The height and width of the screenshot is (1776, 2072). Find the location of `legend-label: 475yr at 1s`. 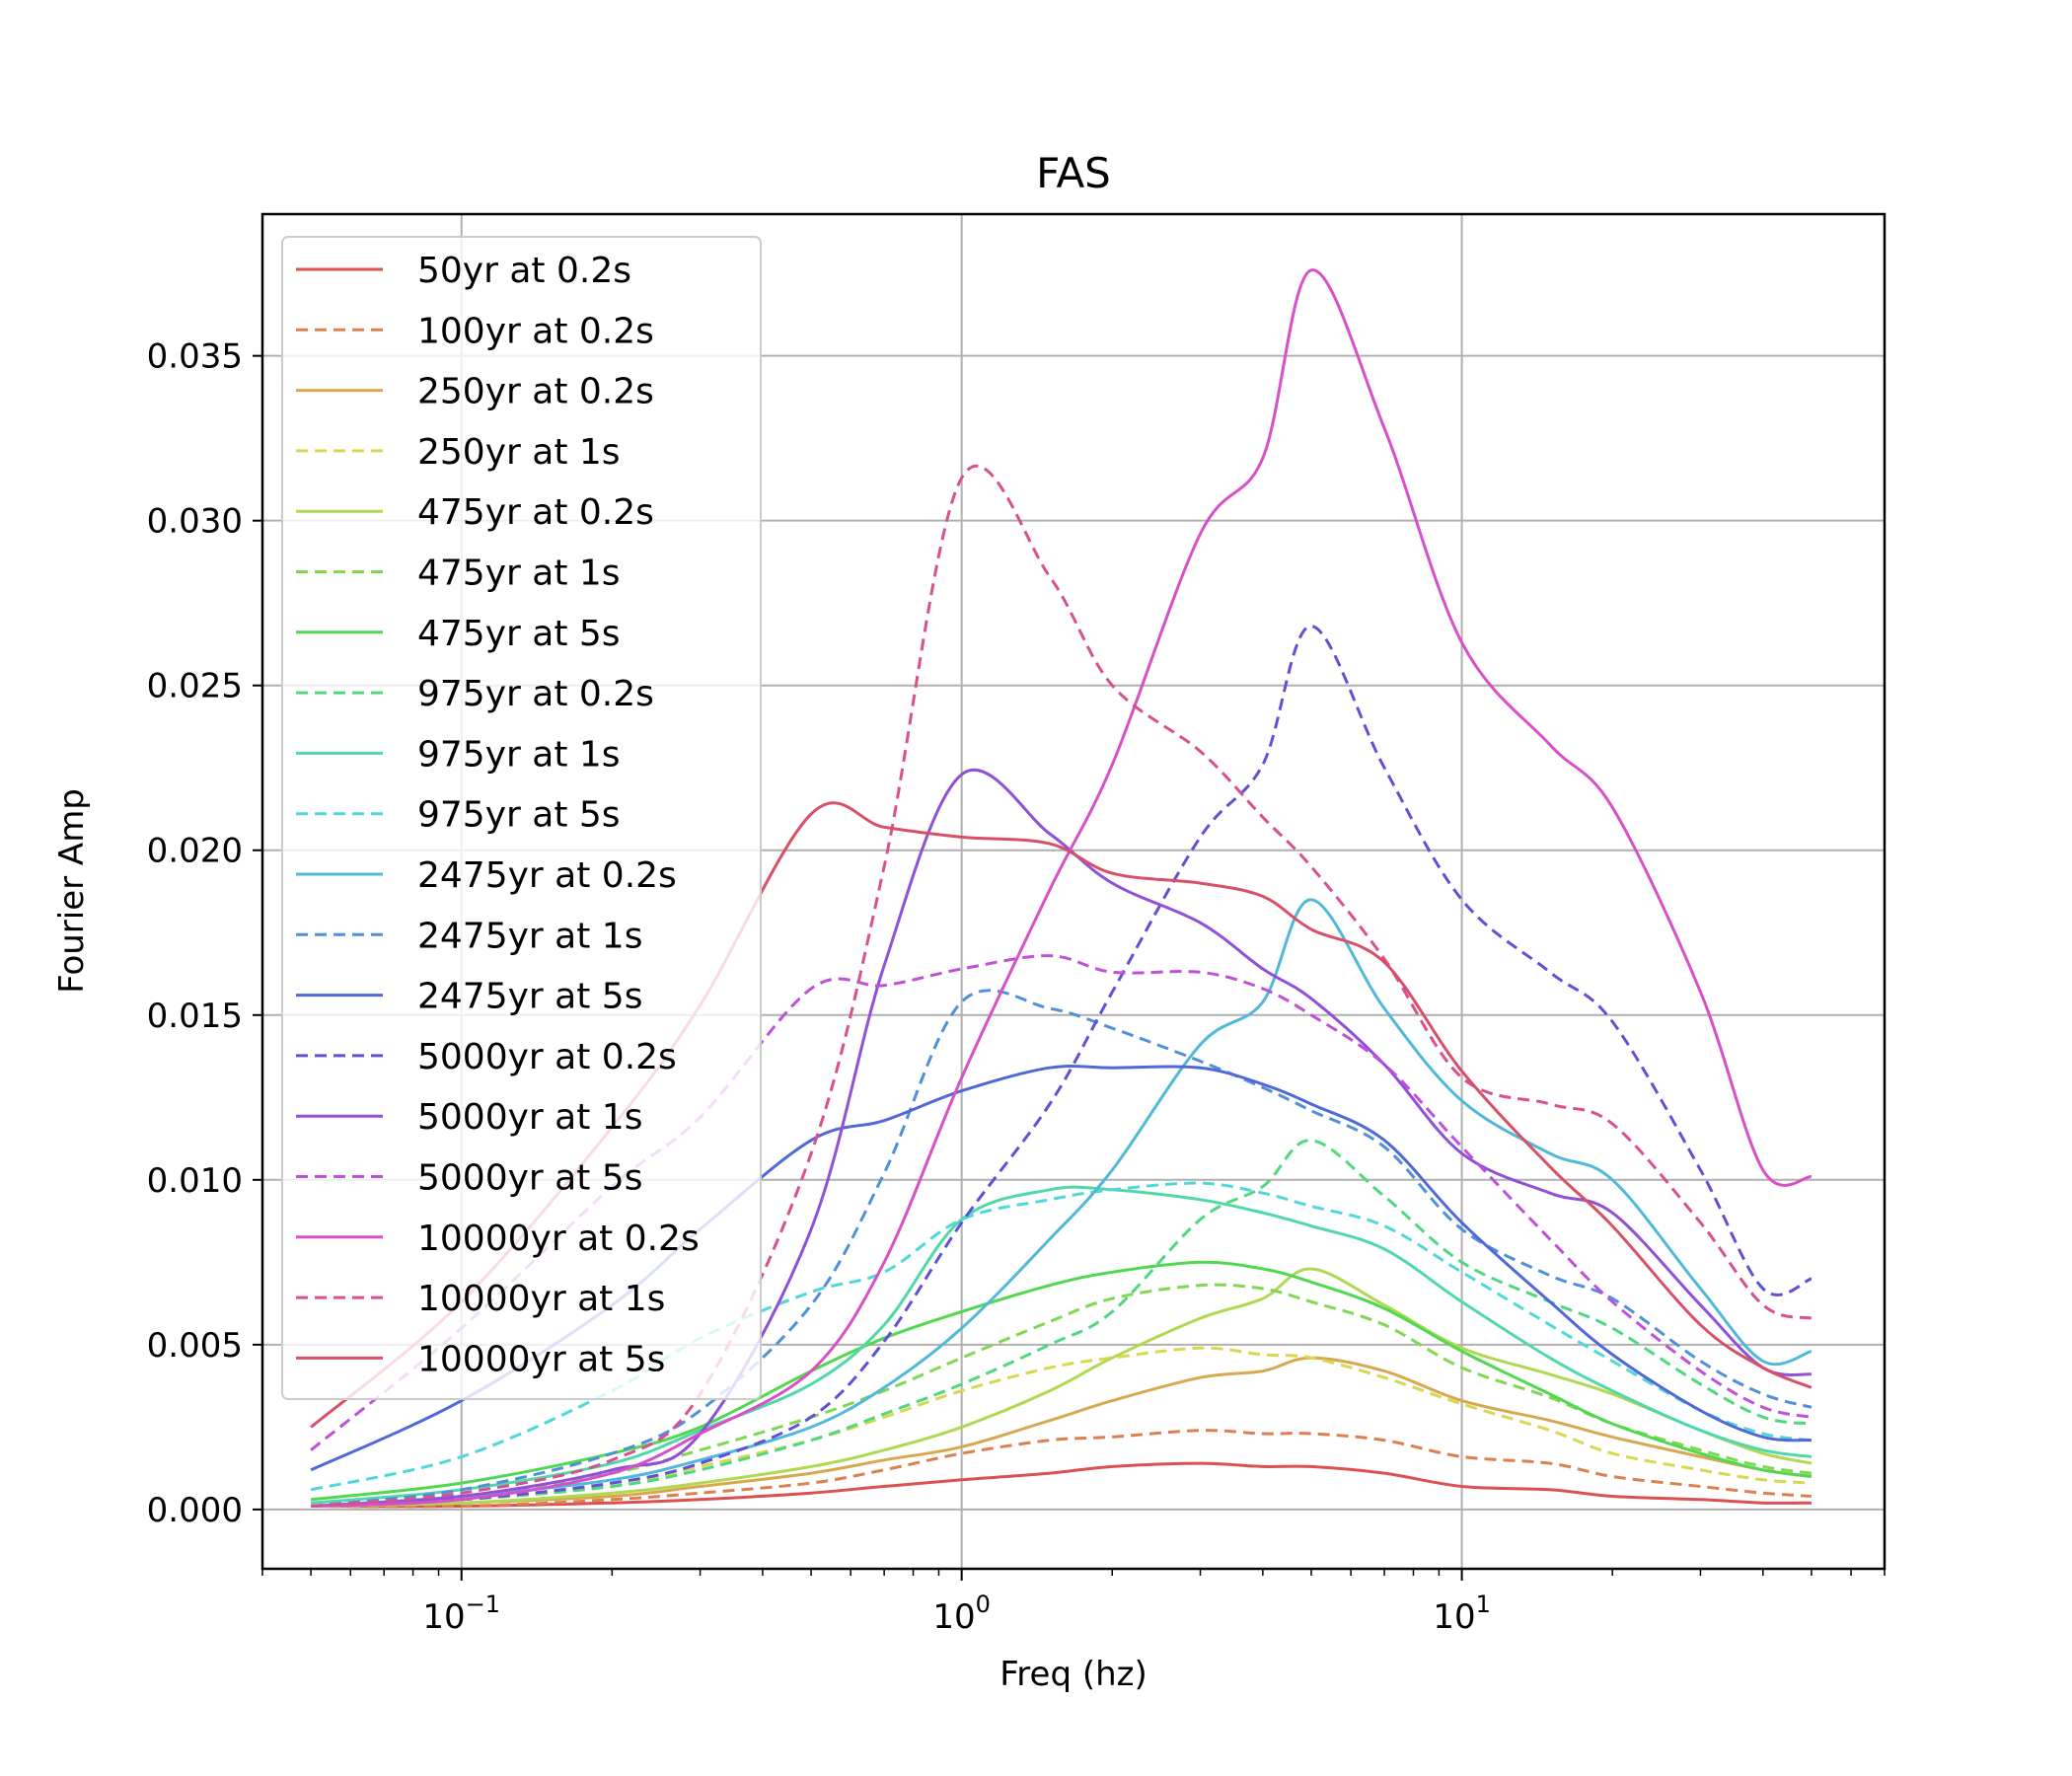

legend-label: 475yr at 1s is located at coordinates (519, 574).